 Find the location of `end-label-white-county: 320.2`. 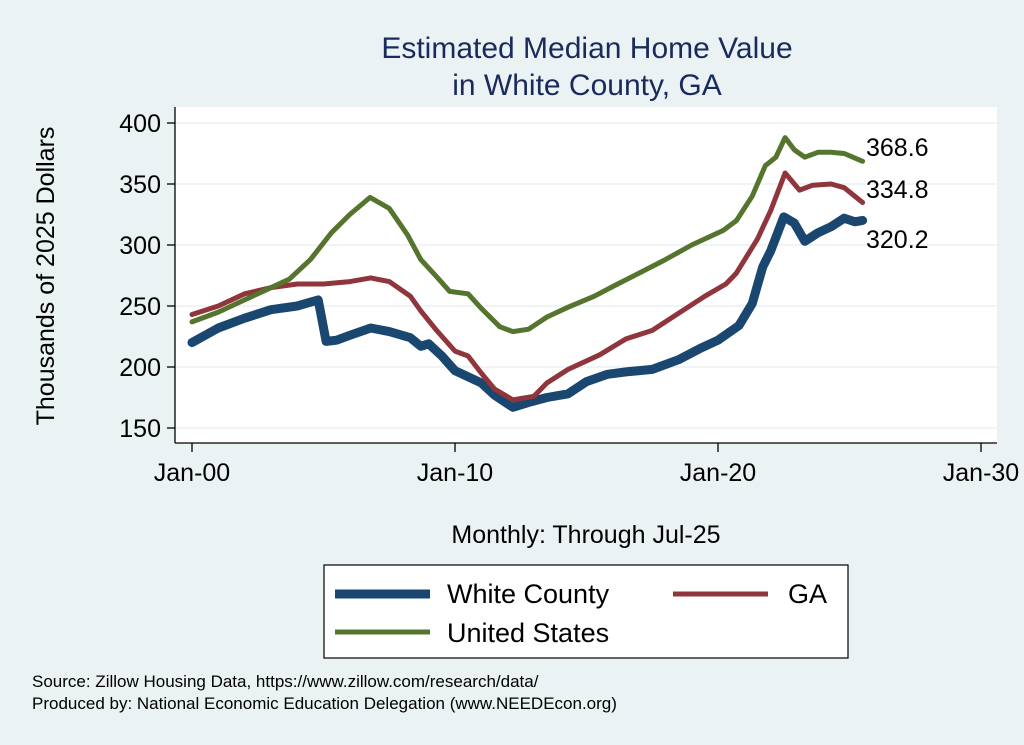

end-label-white-county: 320.2 is located at coordinates (897, 240).